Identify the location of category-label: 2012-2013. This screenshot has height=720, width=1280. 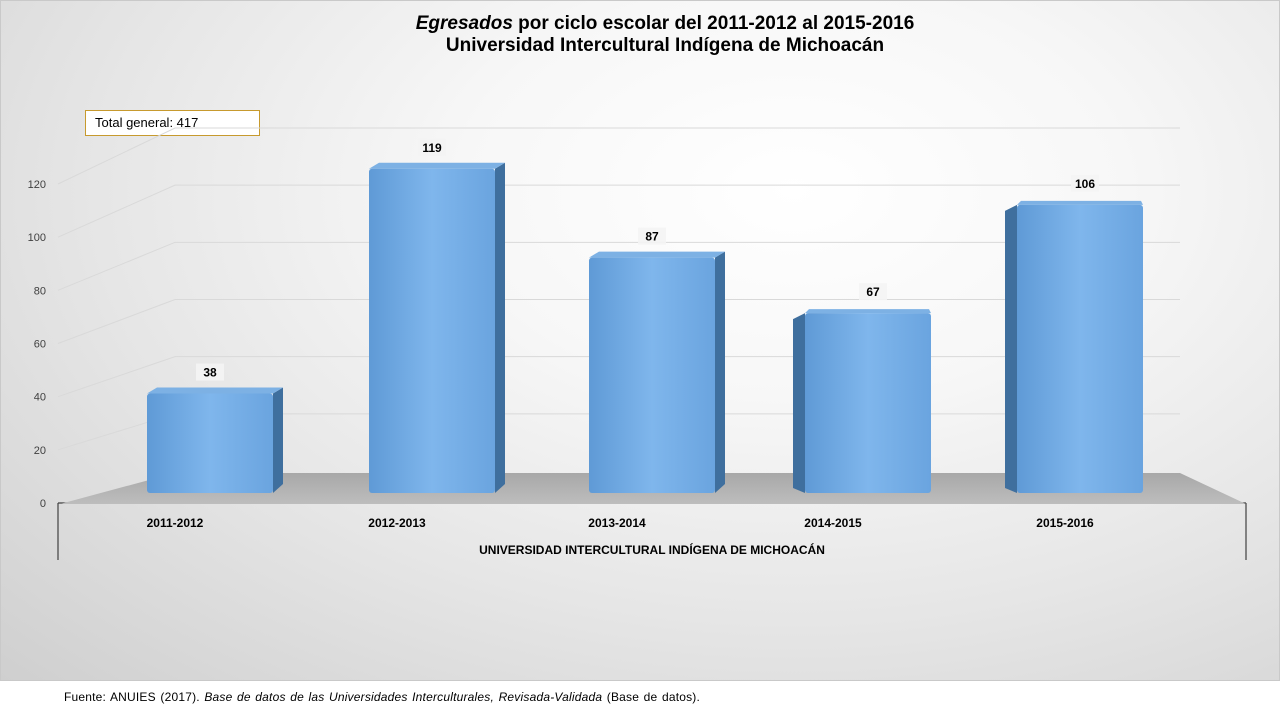
(397, 523).